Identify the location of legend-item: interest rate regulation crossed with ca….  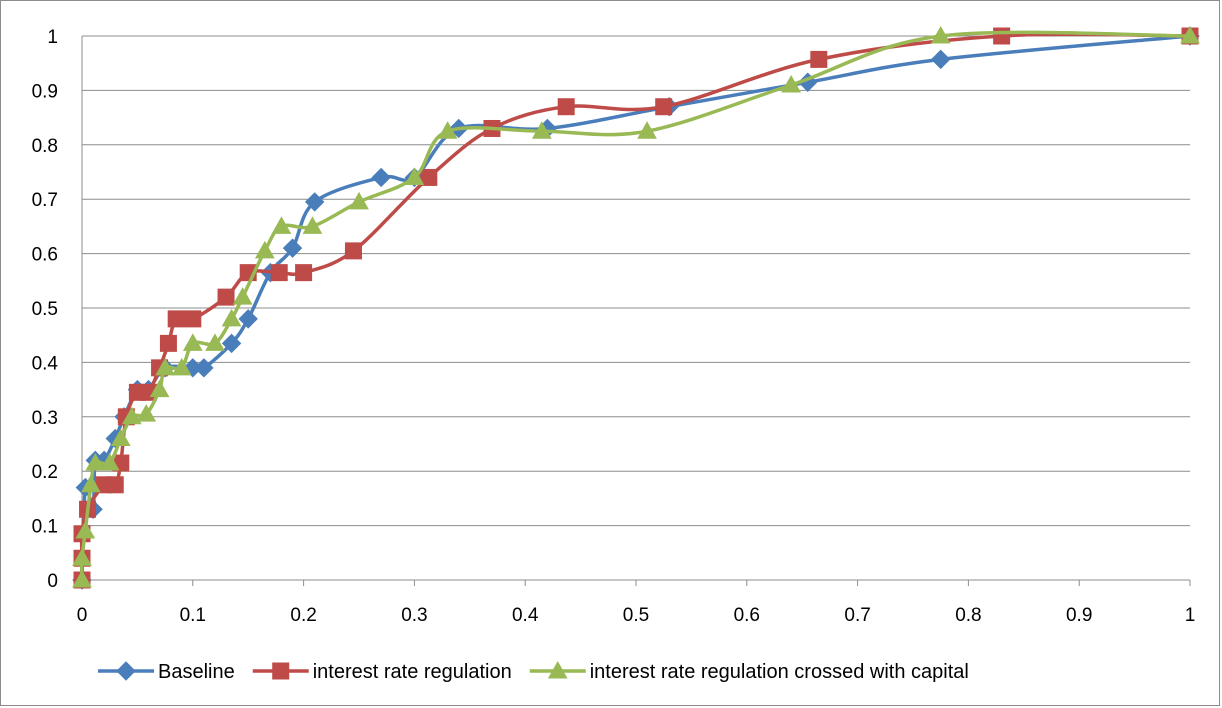
(749, 671).